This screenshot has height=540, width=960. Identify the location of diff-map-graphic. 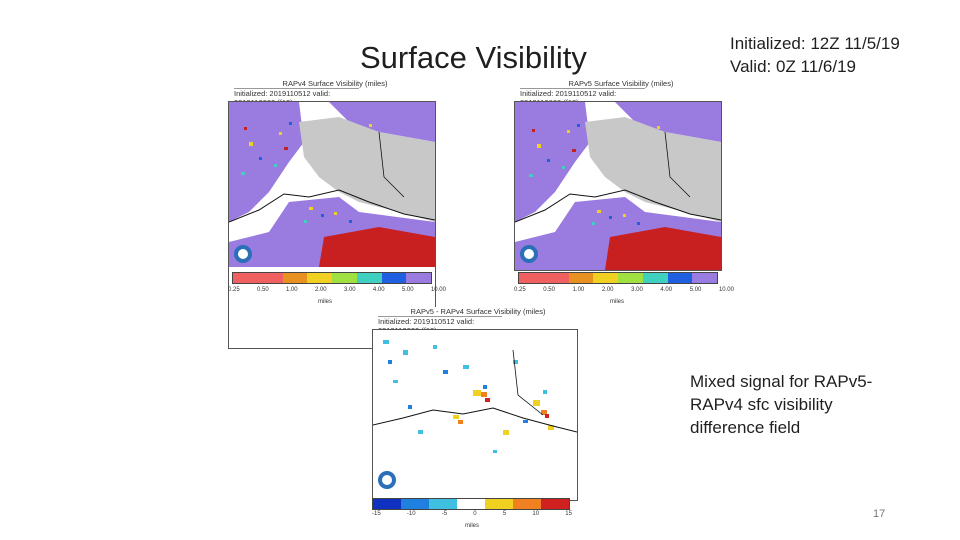
(475, 415).